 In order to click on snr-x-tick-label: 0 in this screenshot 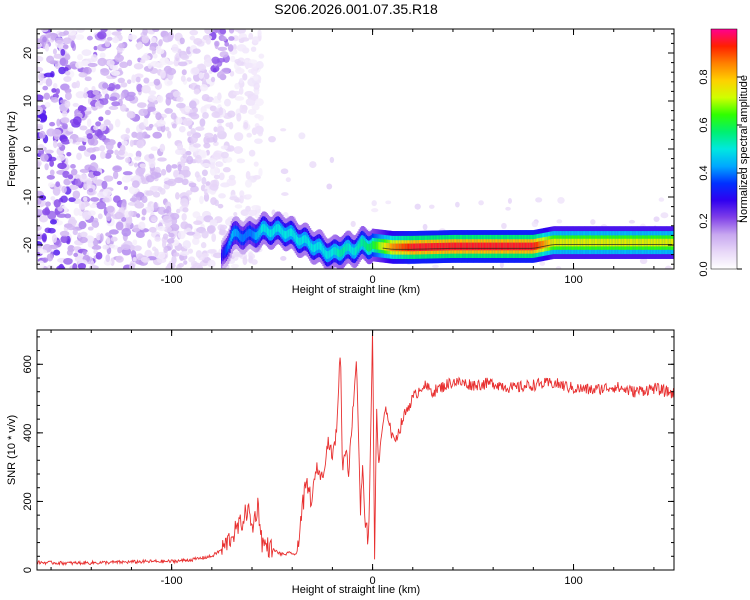, I will do `click(373, 581)`.